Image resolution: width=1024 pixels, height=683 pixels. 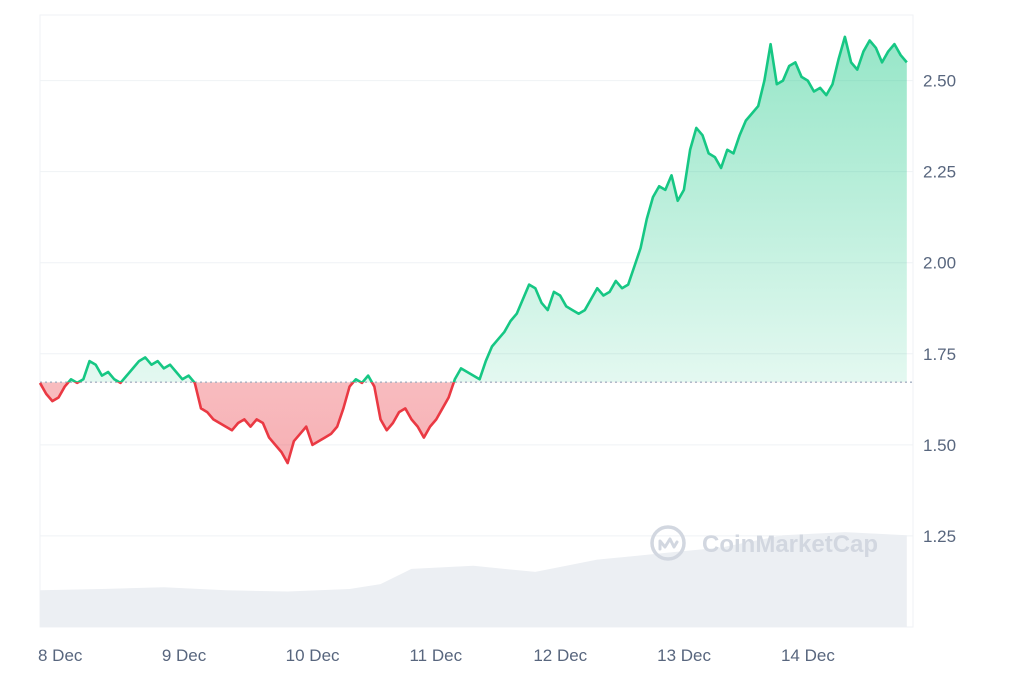 I want to click on y-tick-label: 1.50, so click(x=939, y=445).